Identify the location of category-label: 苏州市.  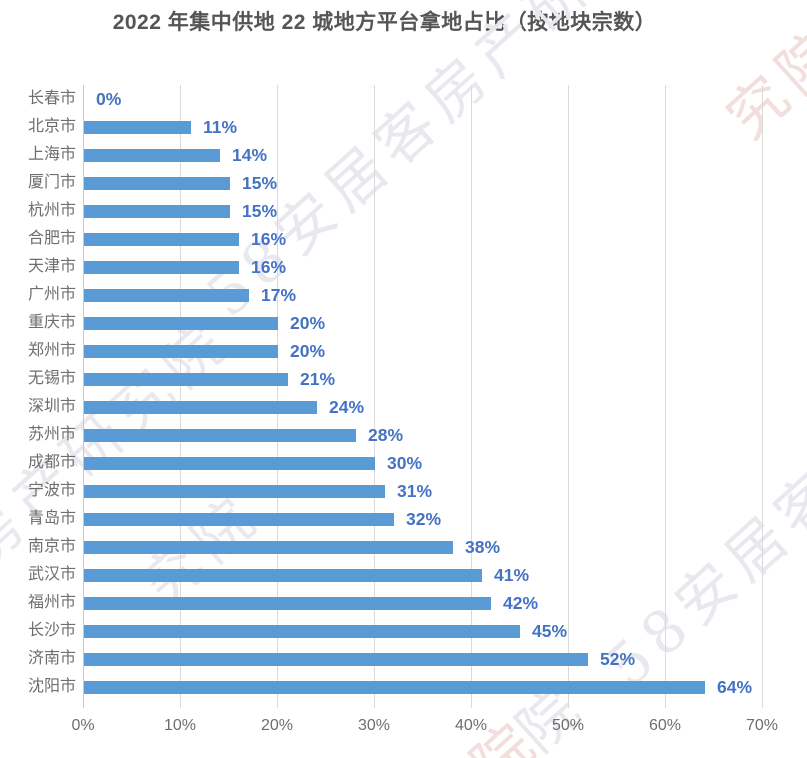
(51, 434).